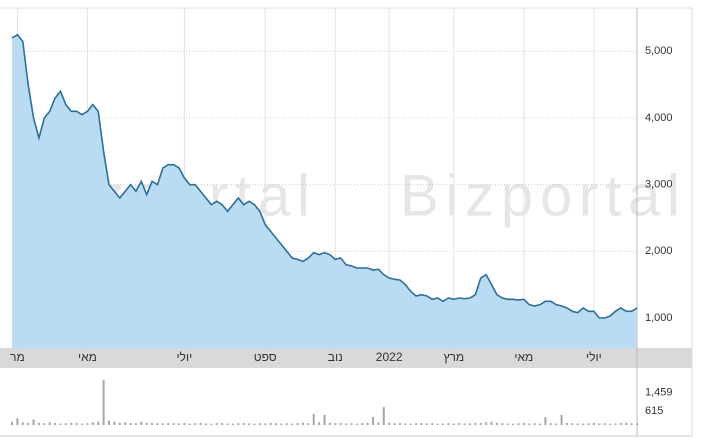 Image resolution: width=710 pixels, height=447 pixels. I want to click on y-tick-label: 615, so click(654, 411).